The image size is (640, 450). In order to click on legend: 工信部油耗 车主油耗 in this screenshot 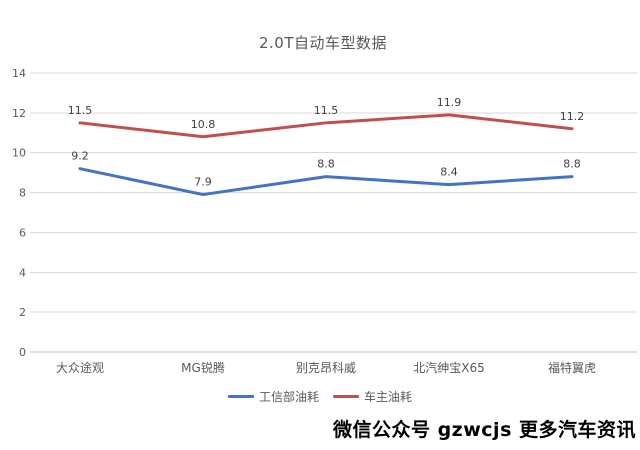, I will do `click(320, 396)`.